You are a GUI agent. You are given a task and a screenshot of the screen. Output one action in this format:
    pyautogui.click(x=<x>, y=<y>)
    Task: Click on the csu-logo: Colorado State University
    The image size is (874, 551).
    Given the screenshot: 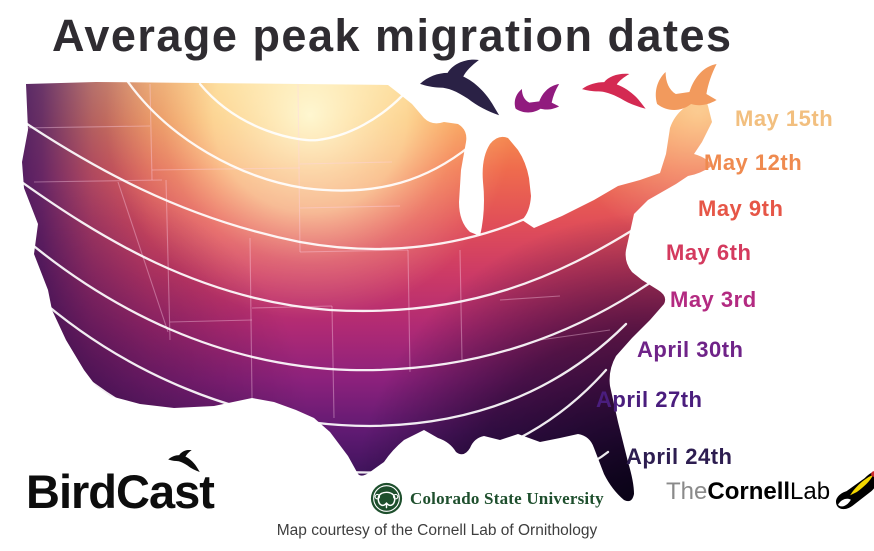 What is the action you would take?
    pyautogui.click(x=487, y=498)
    